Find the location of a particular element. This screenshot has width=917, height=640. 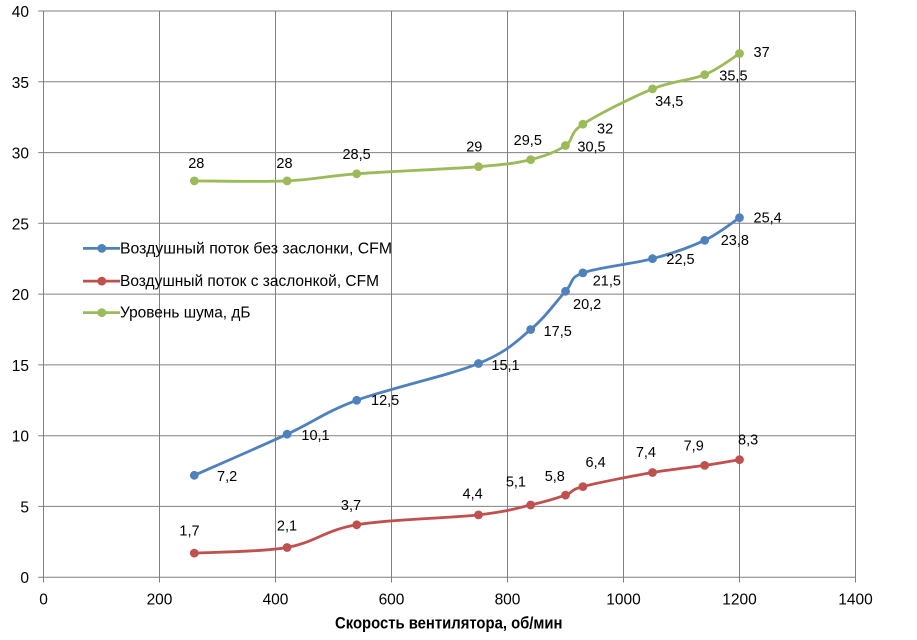

svg-text: 4,4 is located at coordinates (473, 495).